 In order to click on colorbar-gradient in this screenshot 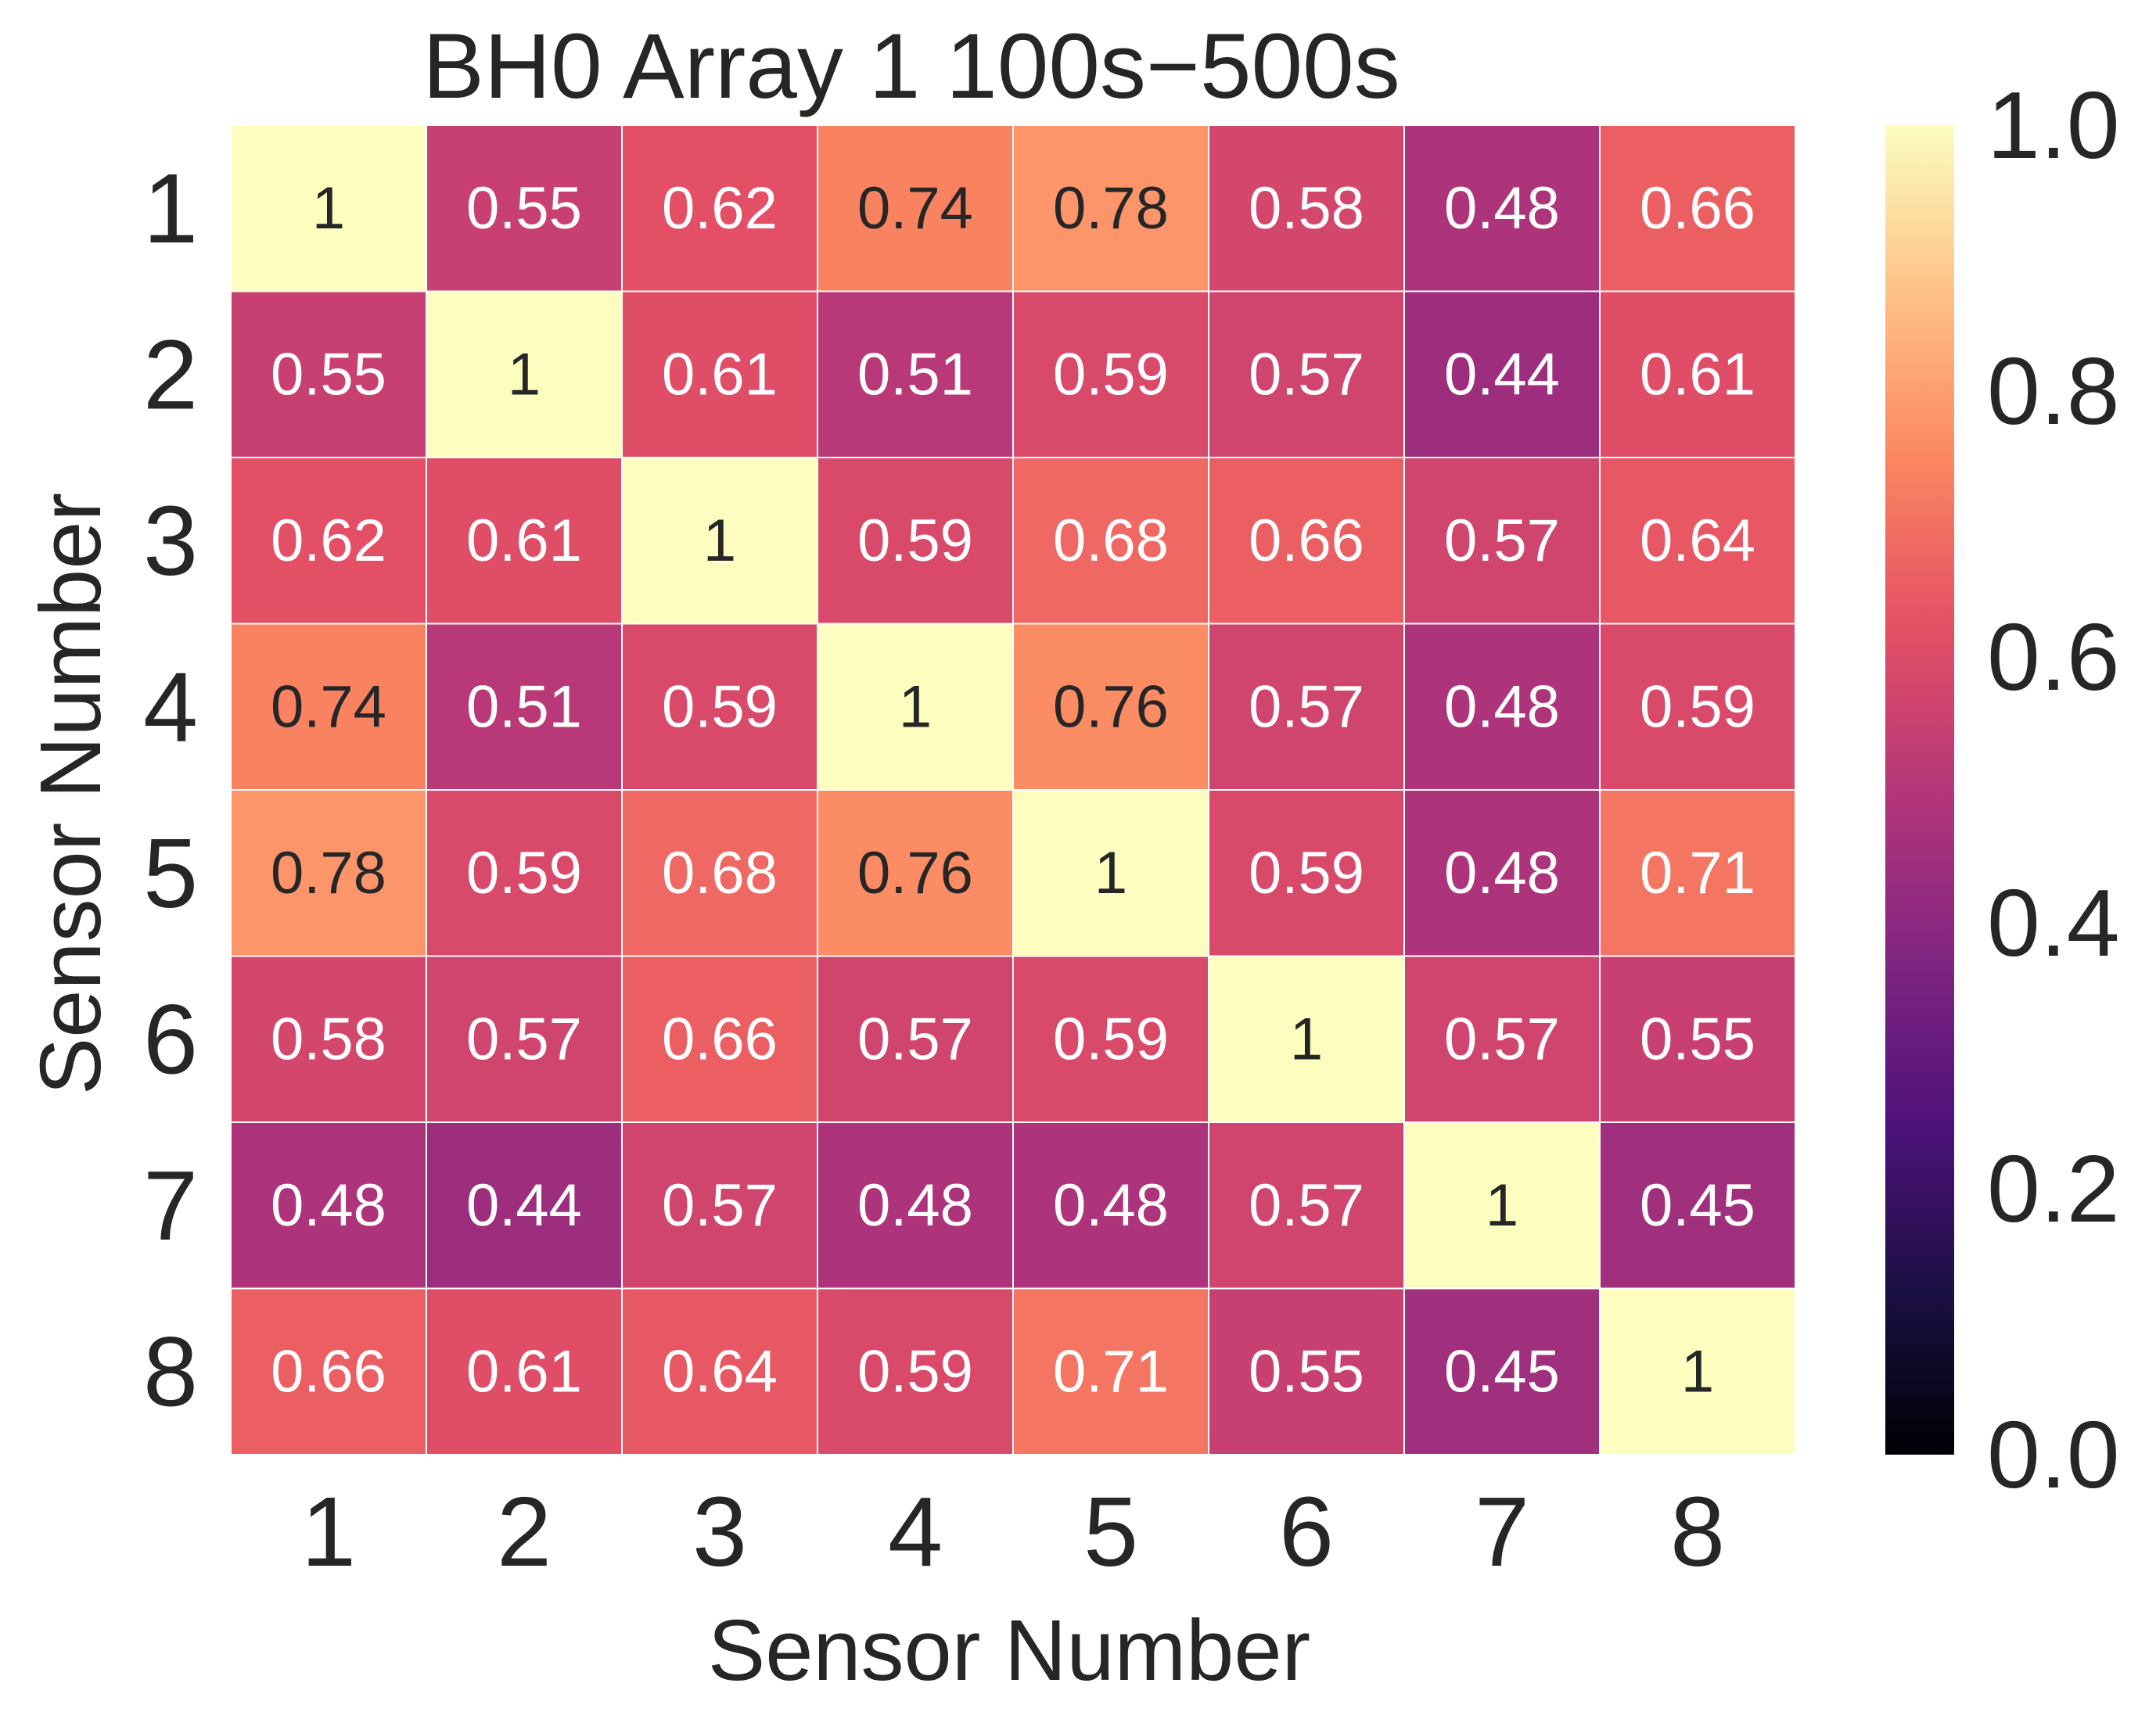, I will do `click(1919, 790)`.